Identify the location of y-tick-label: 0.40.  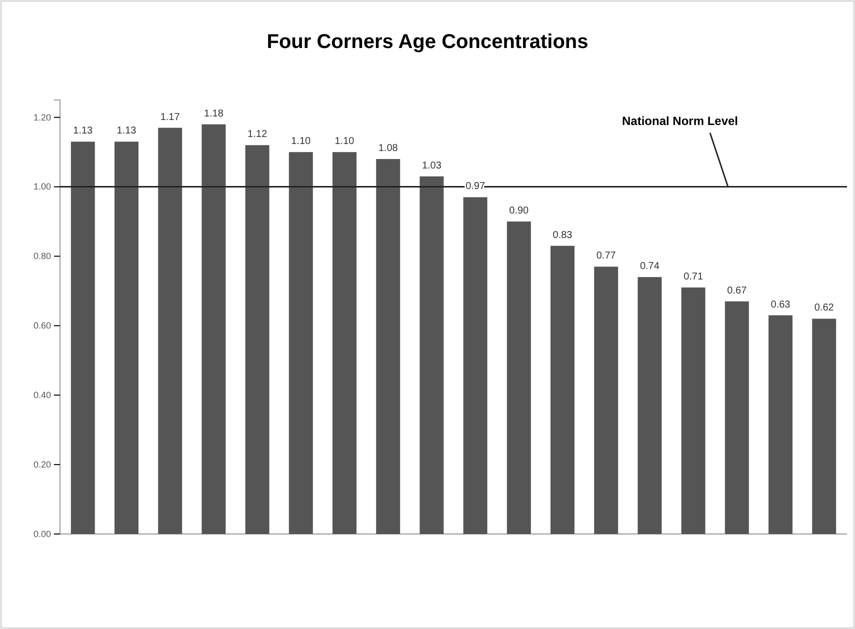
(42, 395).